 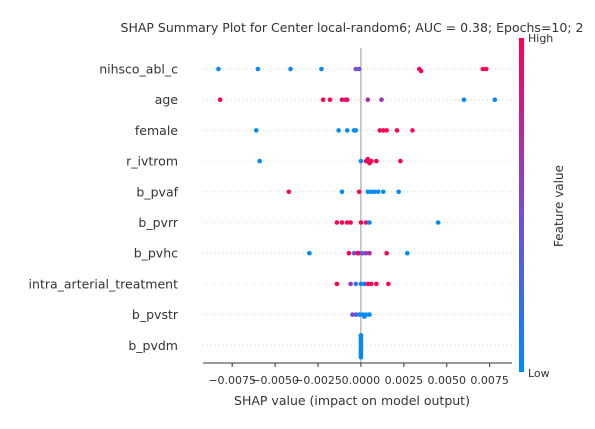 What do you see at coordinates (447, 380) in the screenshot?
I see `x-tick-label: 0.0050` at bounding box center [447, 380].